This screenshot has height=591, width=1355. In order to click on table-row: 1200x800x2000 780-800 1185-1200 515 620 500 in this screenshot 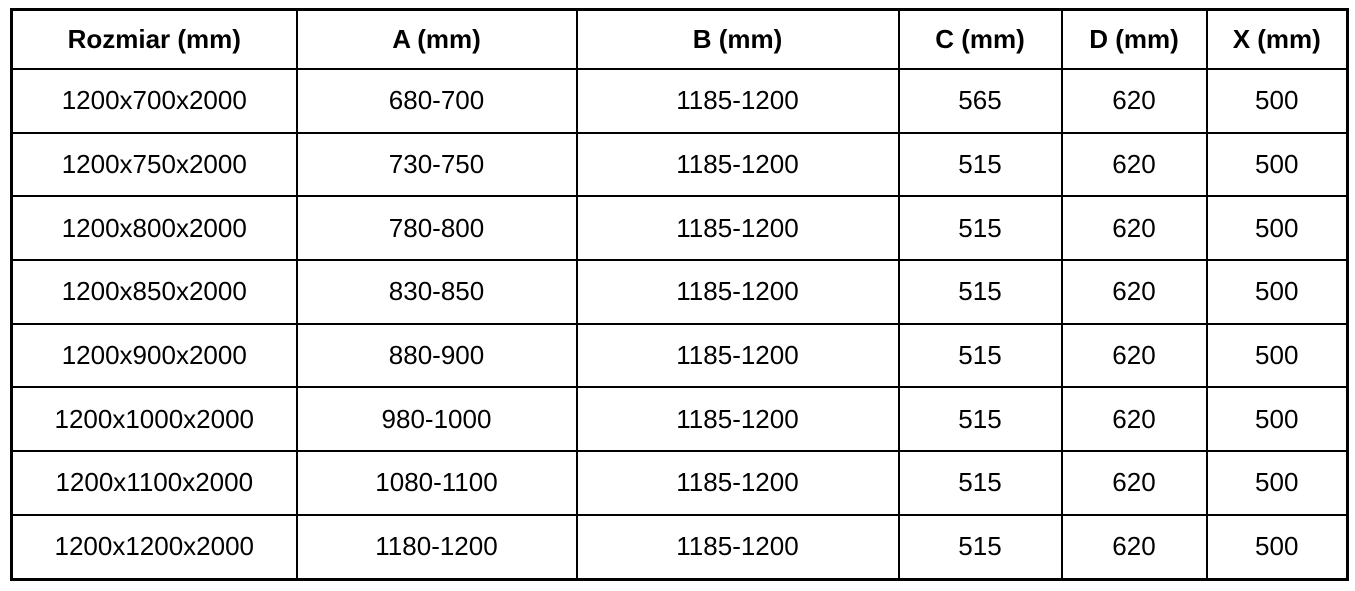, I will do `click(679, 228)`.